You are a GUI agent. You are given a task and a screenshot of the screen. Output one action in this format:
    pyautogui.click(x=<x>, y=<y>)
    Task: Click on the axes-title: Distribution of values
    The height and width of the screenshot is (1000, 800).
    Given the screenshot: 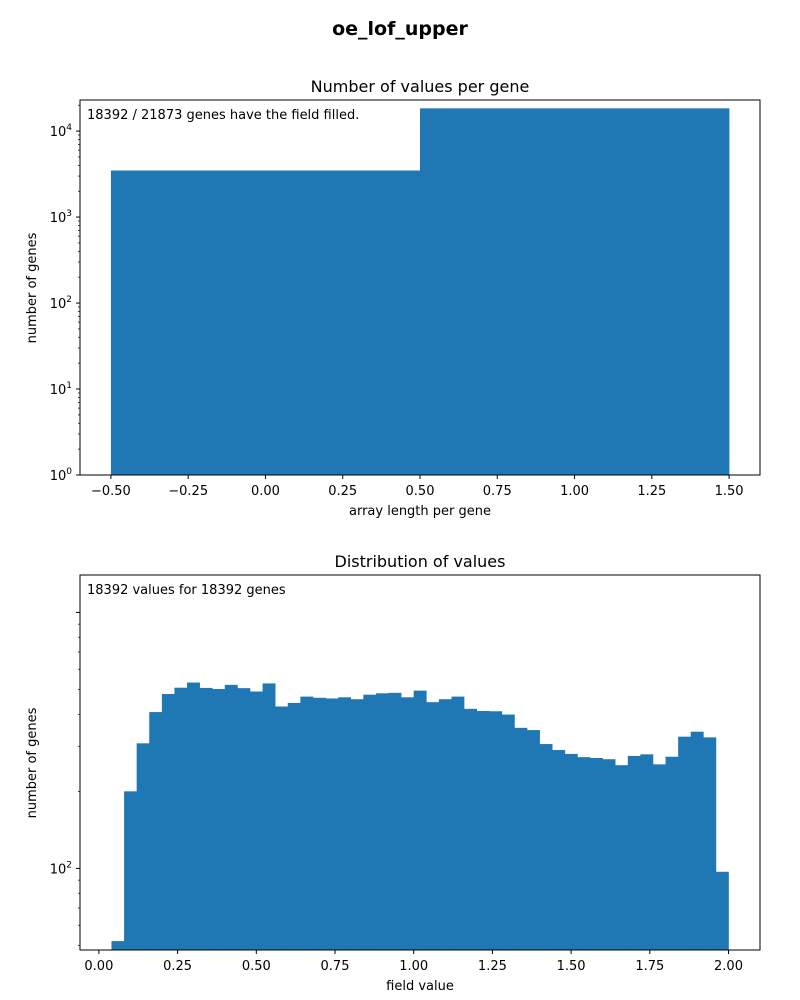 What is the action you would take?
    pyautogui.click(x=420, y=561)
    